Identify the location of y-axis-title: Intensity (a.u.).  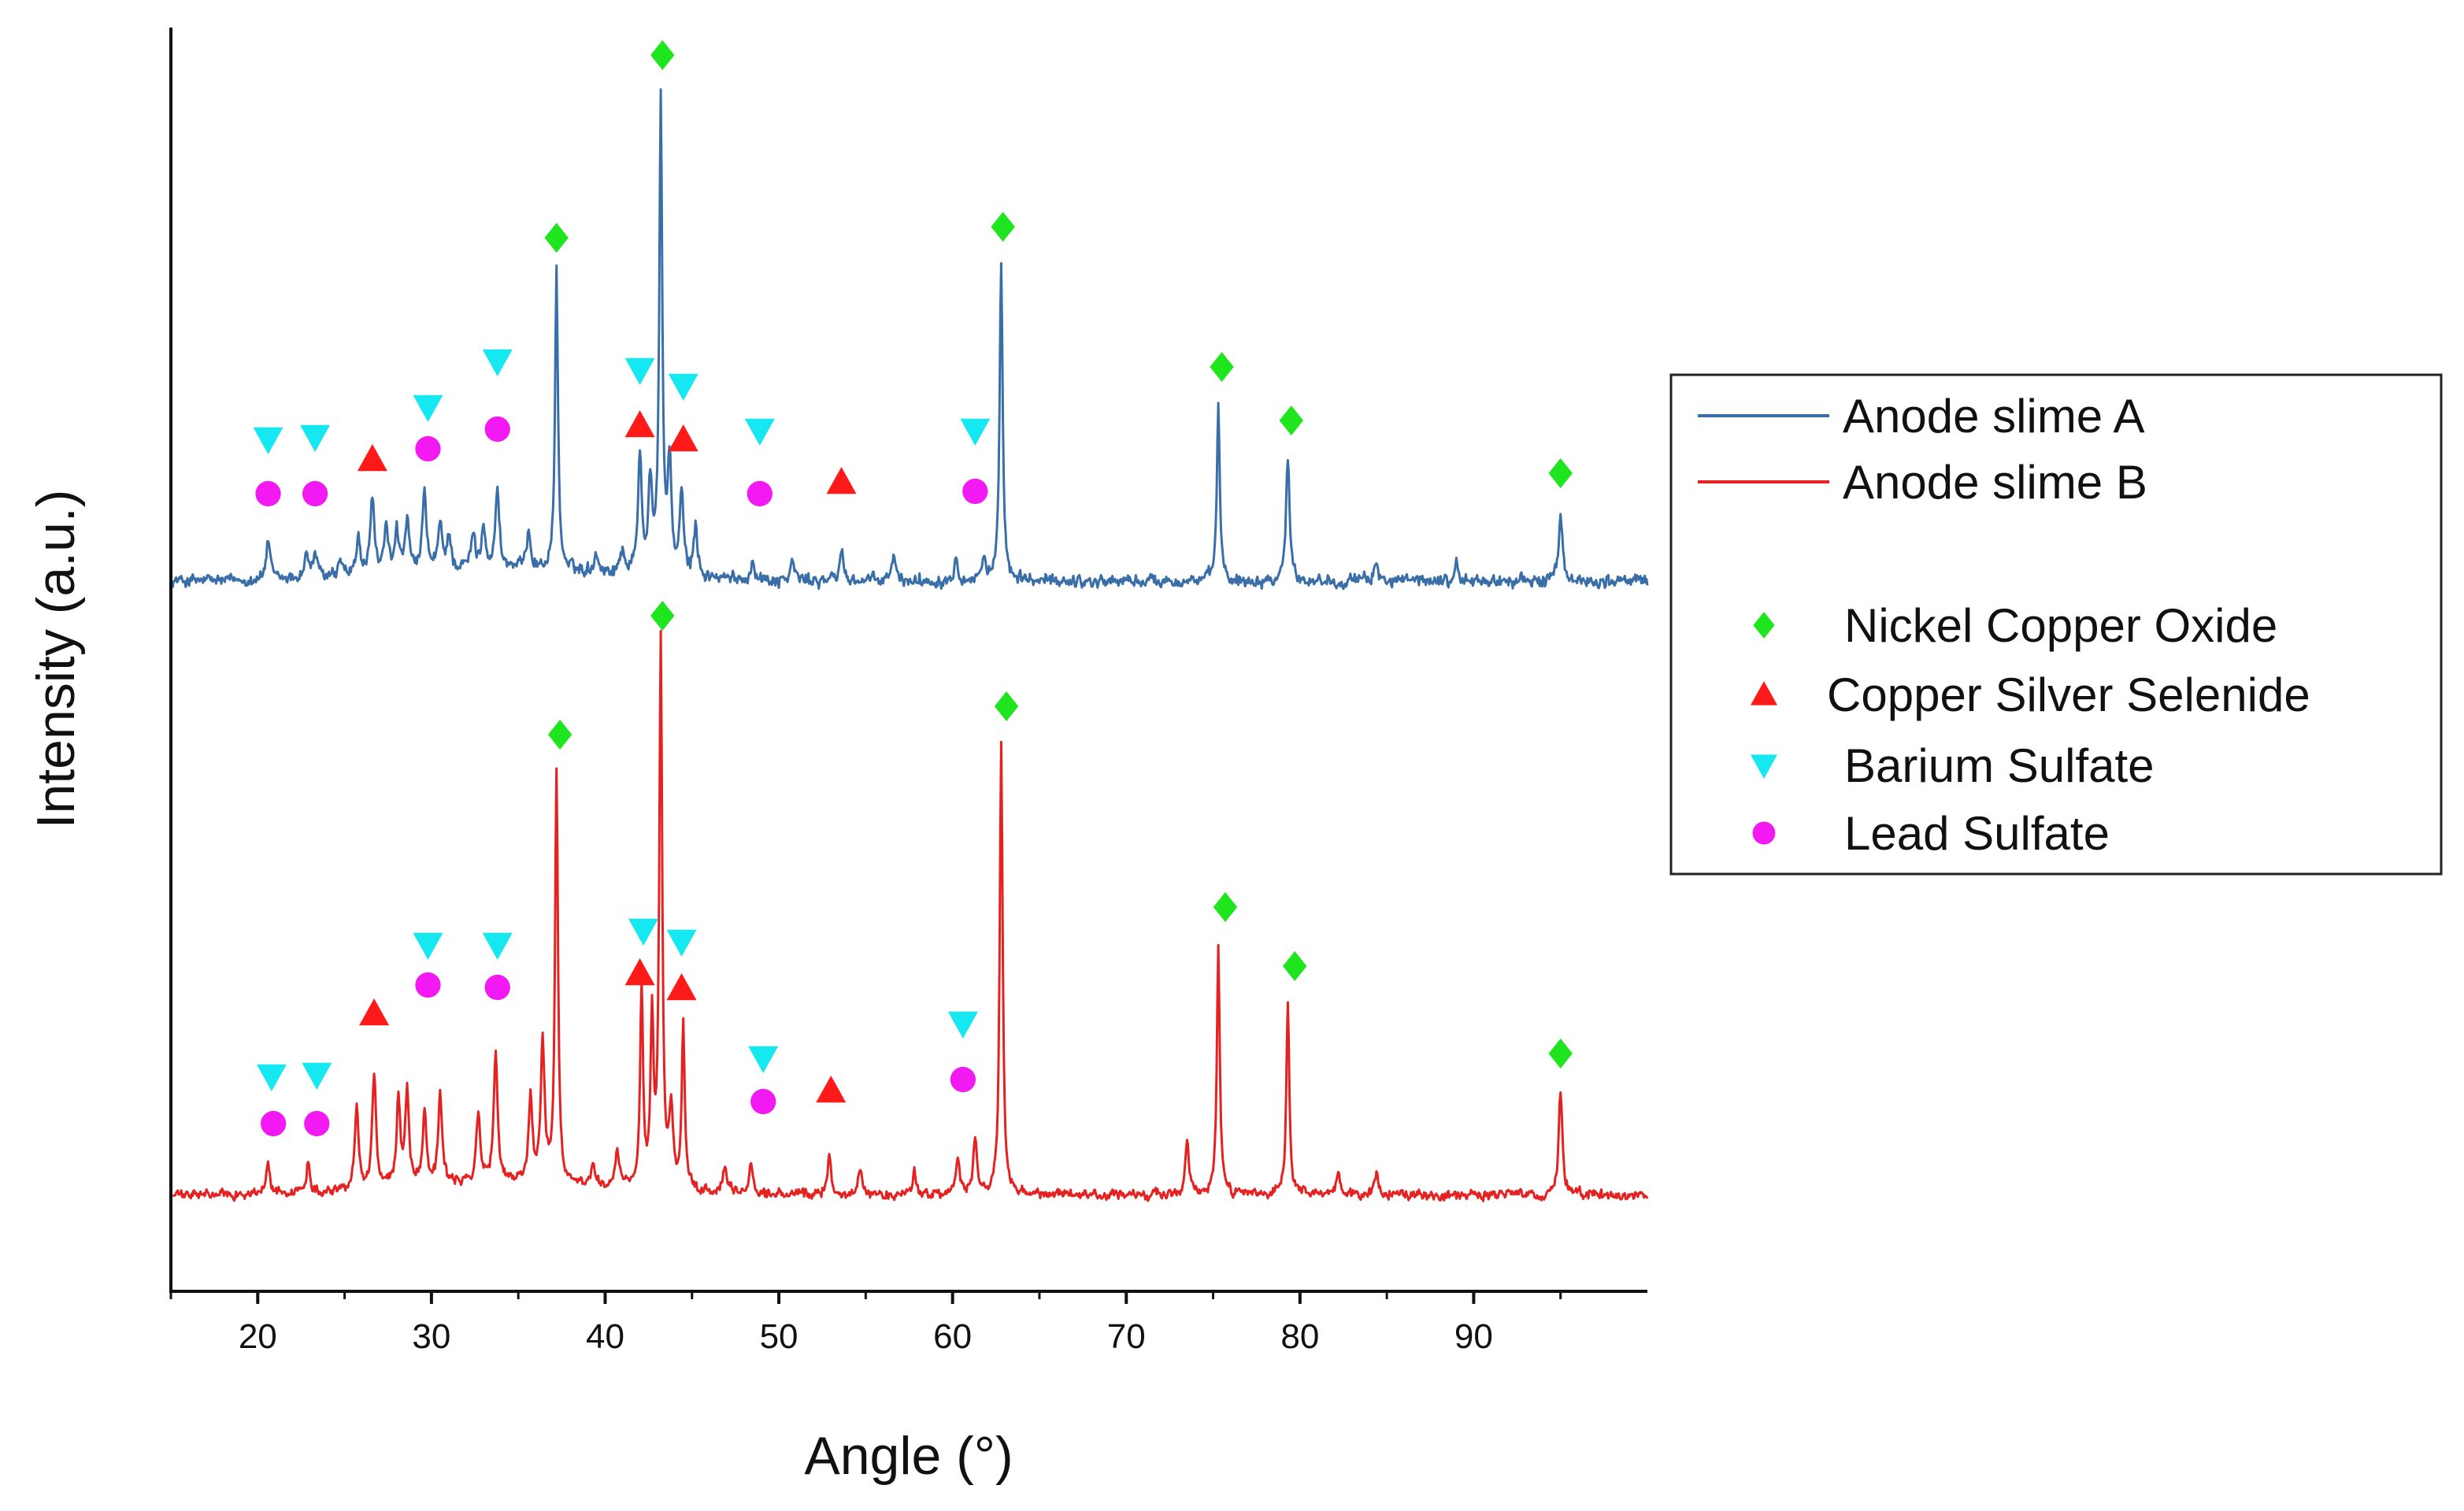
(56, 659).